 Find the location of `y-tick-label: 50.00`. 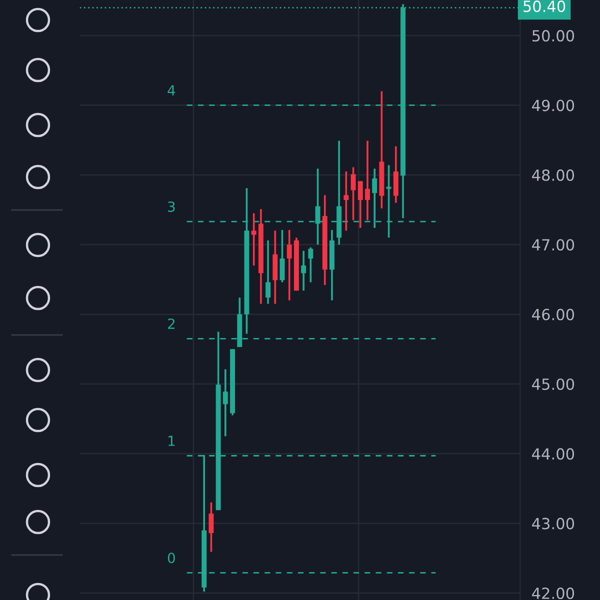

y-tick-label: 50.00 is located at coordinates (553, 36).